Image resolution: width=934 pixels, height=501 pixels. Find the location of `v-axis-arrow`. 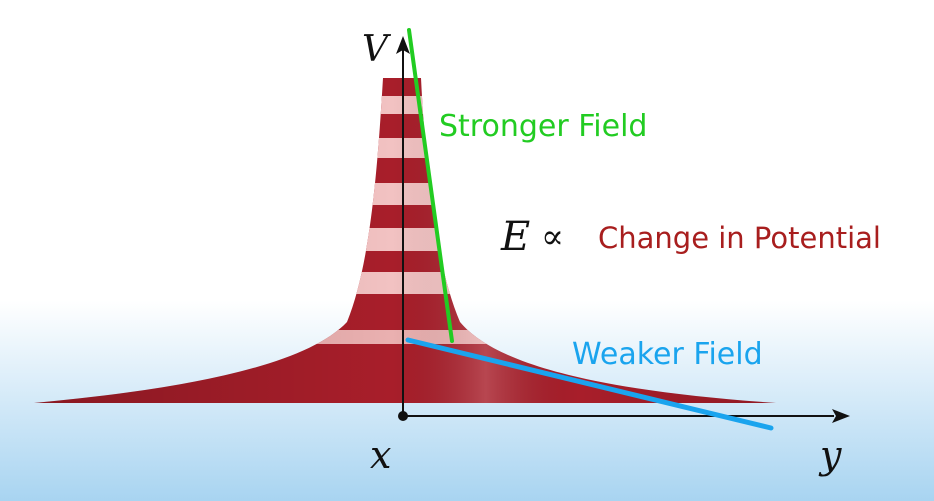

v-axis-arrow is located at coordinates (403, 45).